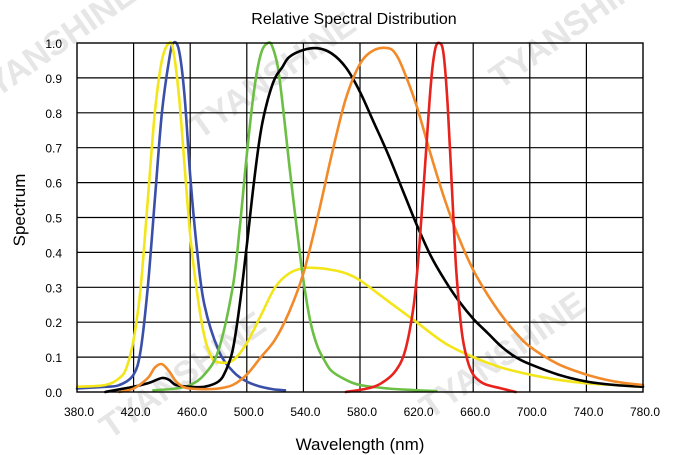 This screenshot has width=683, height=455. Describe the element at coordinates (53, 149) in the screenshot. I see `y-tick-label: 0.7` at that location.